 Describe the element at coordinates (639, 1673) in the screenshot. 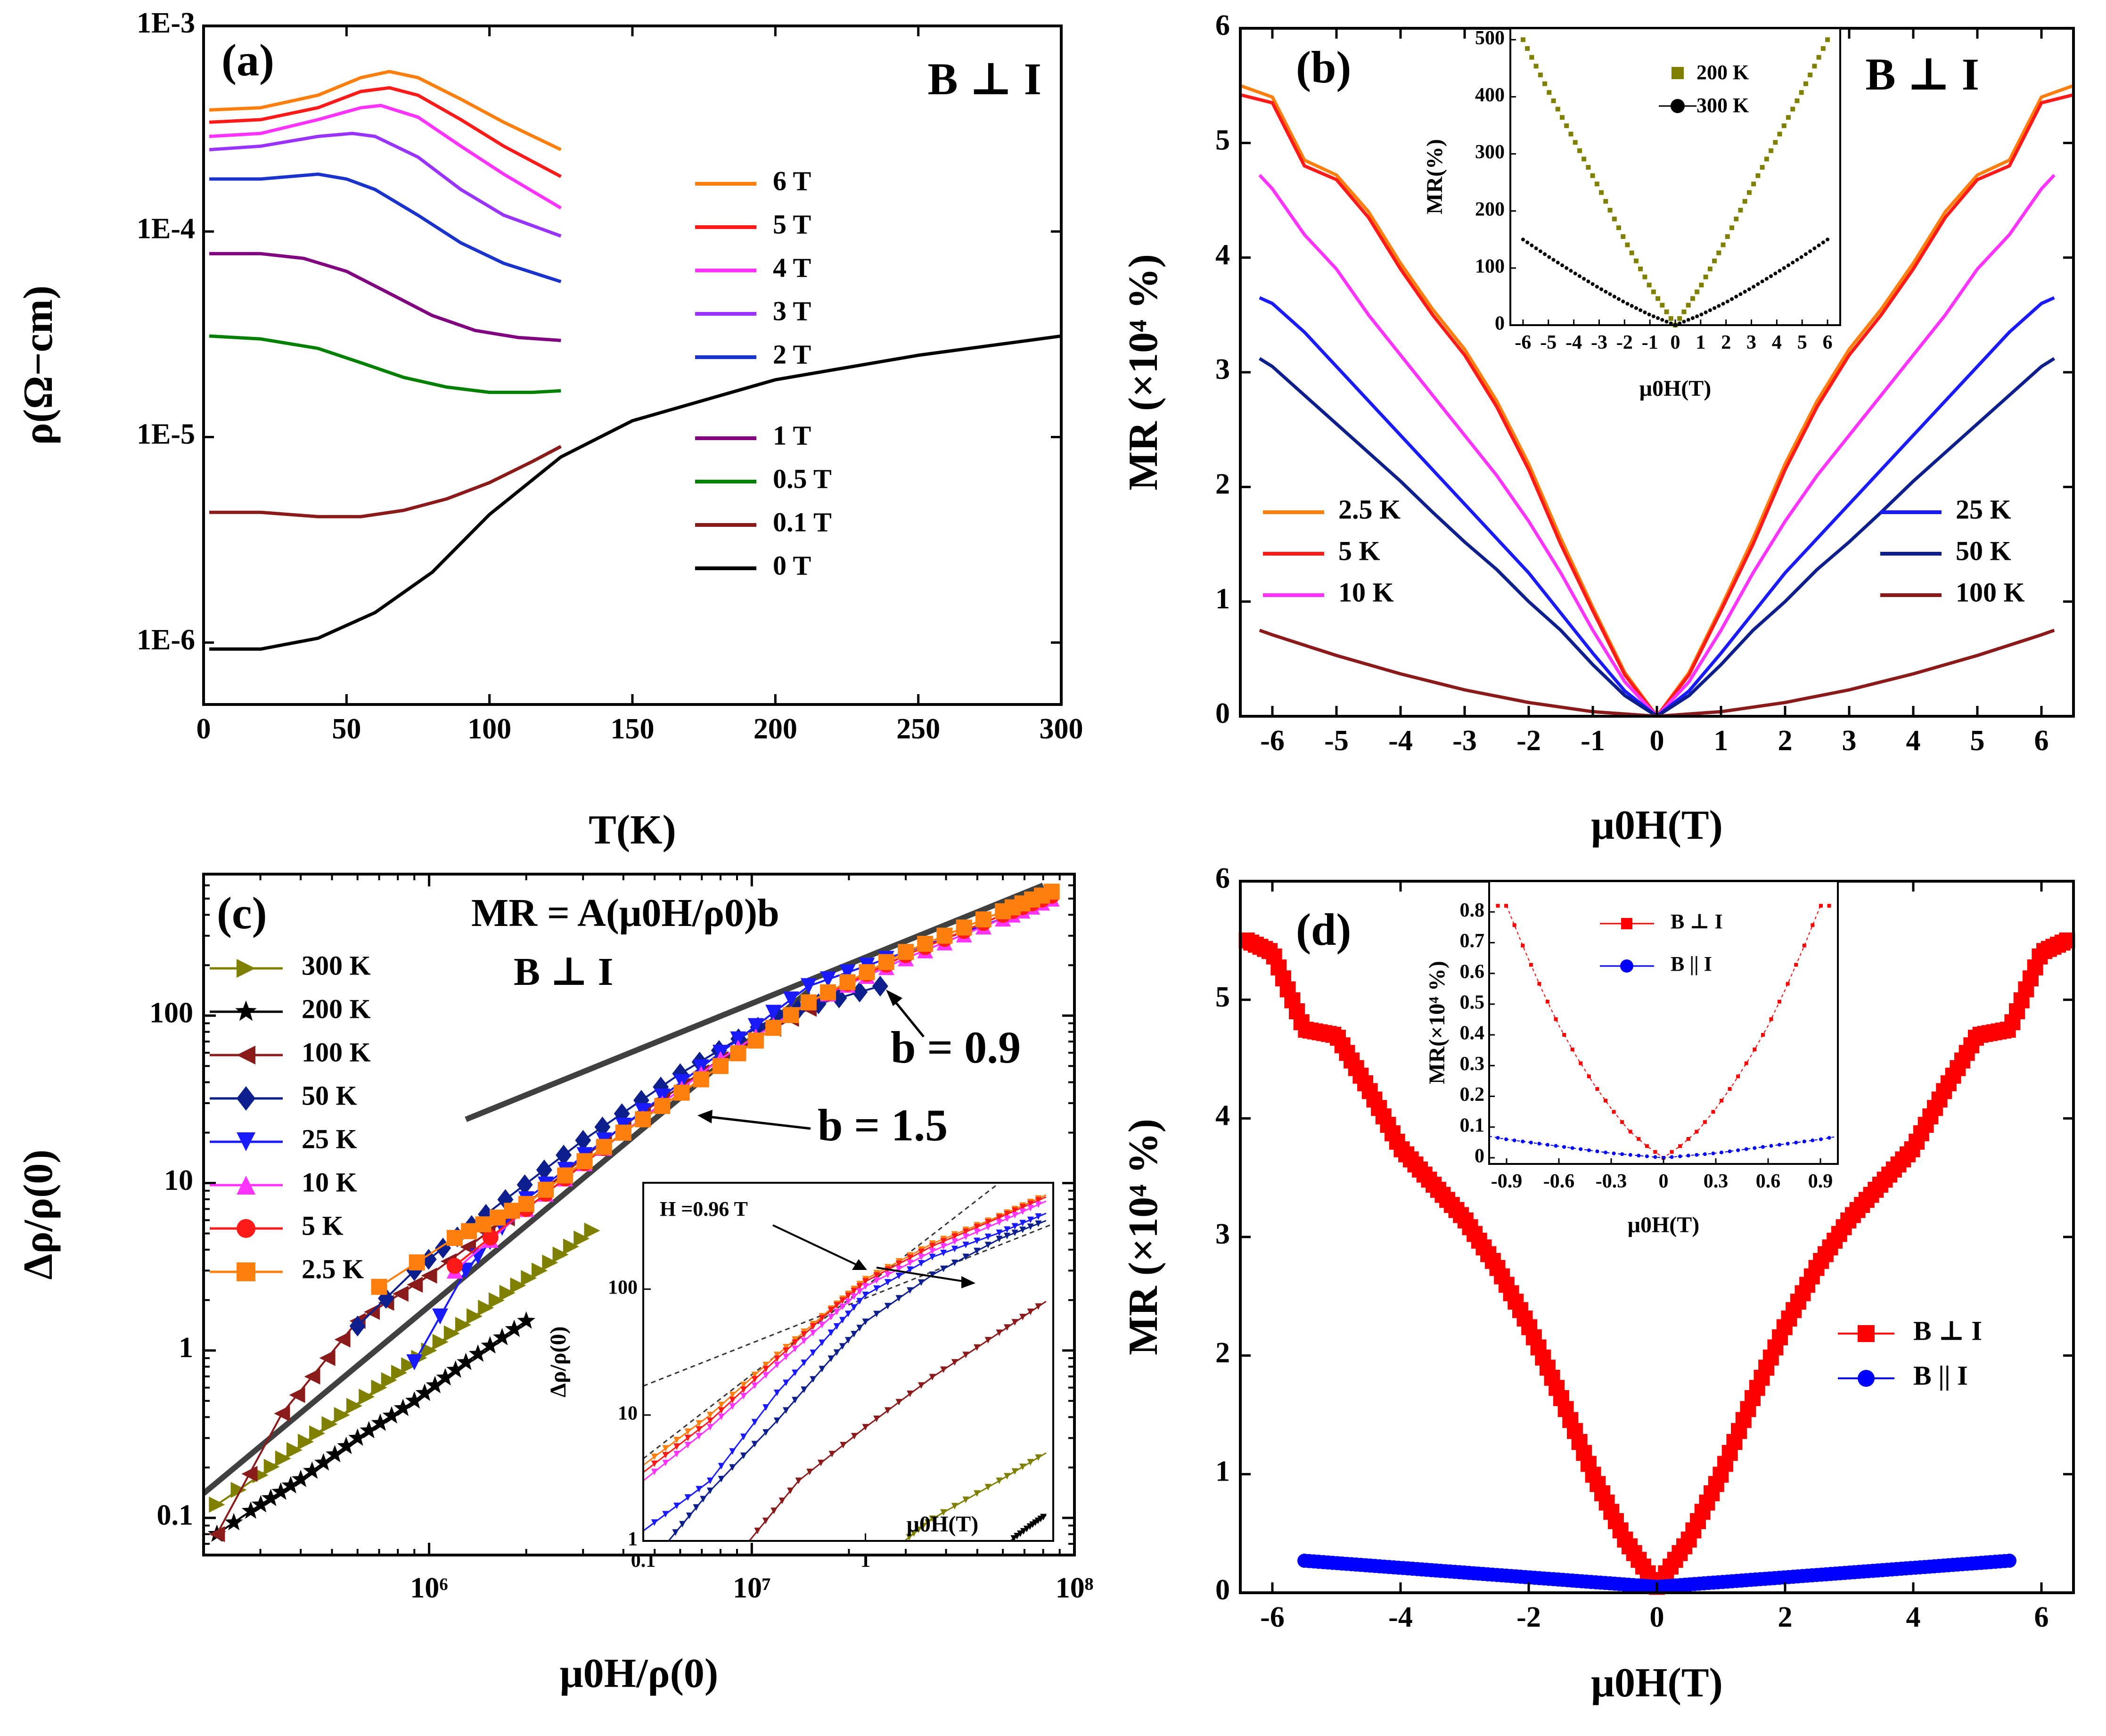

I see `c-x-axis-label: μ0H/ρ(0)` at that location.